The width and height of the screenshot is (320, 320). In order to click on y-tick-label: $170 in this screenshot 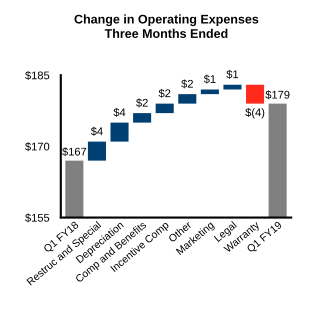, I will do `click(37, 147)`.